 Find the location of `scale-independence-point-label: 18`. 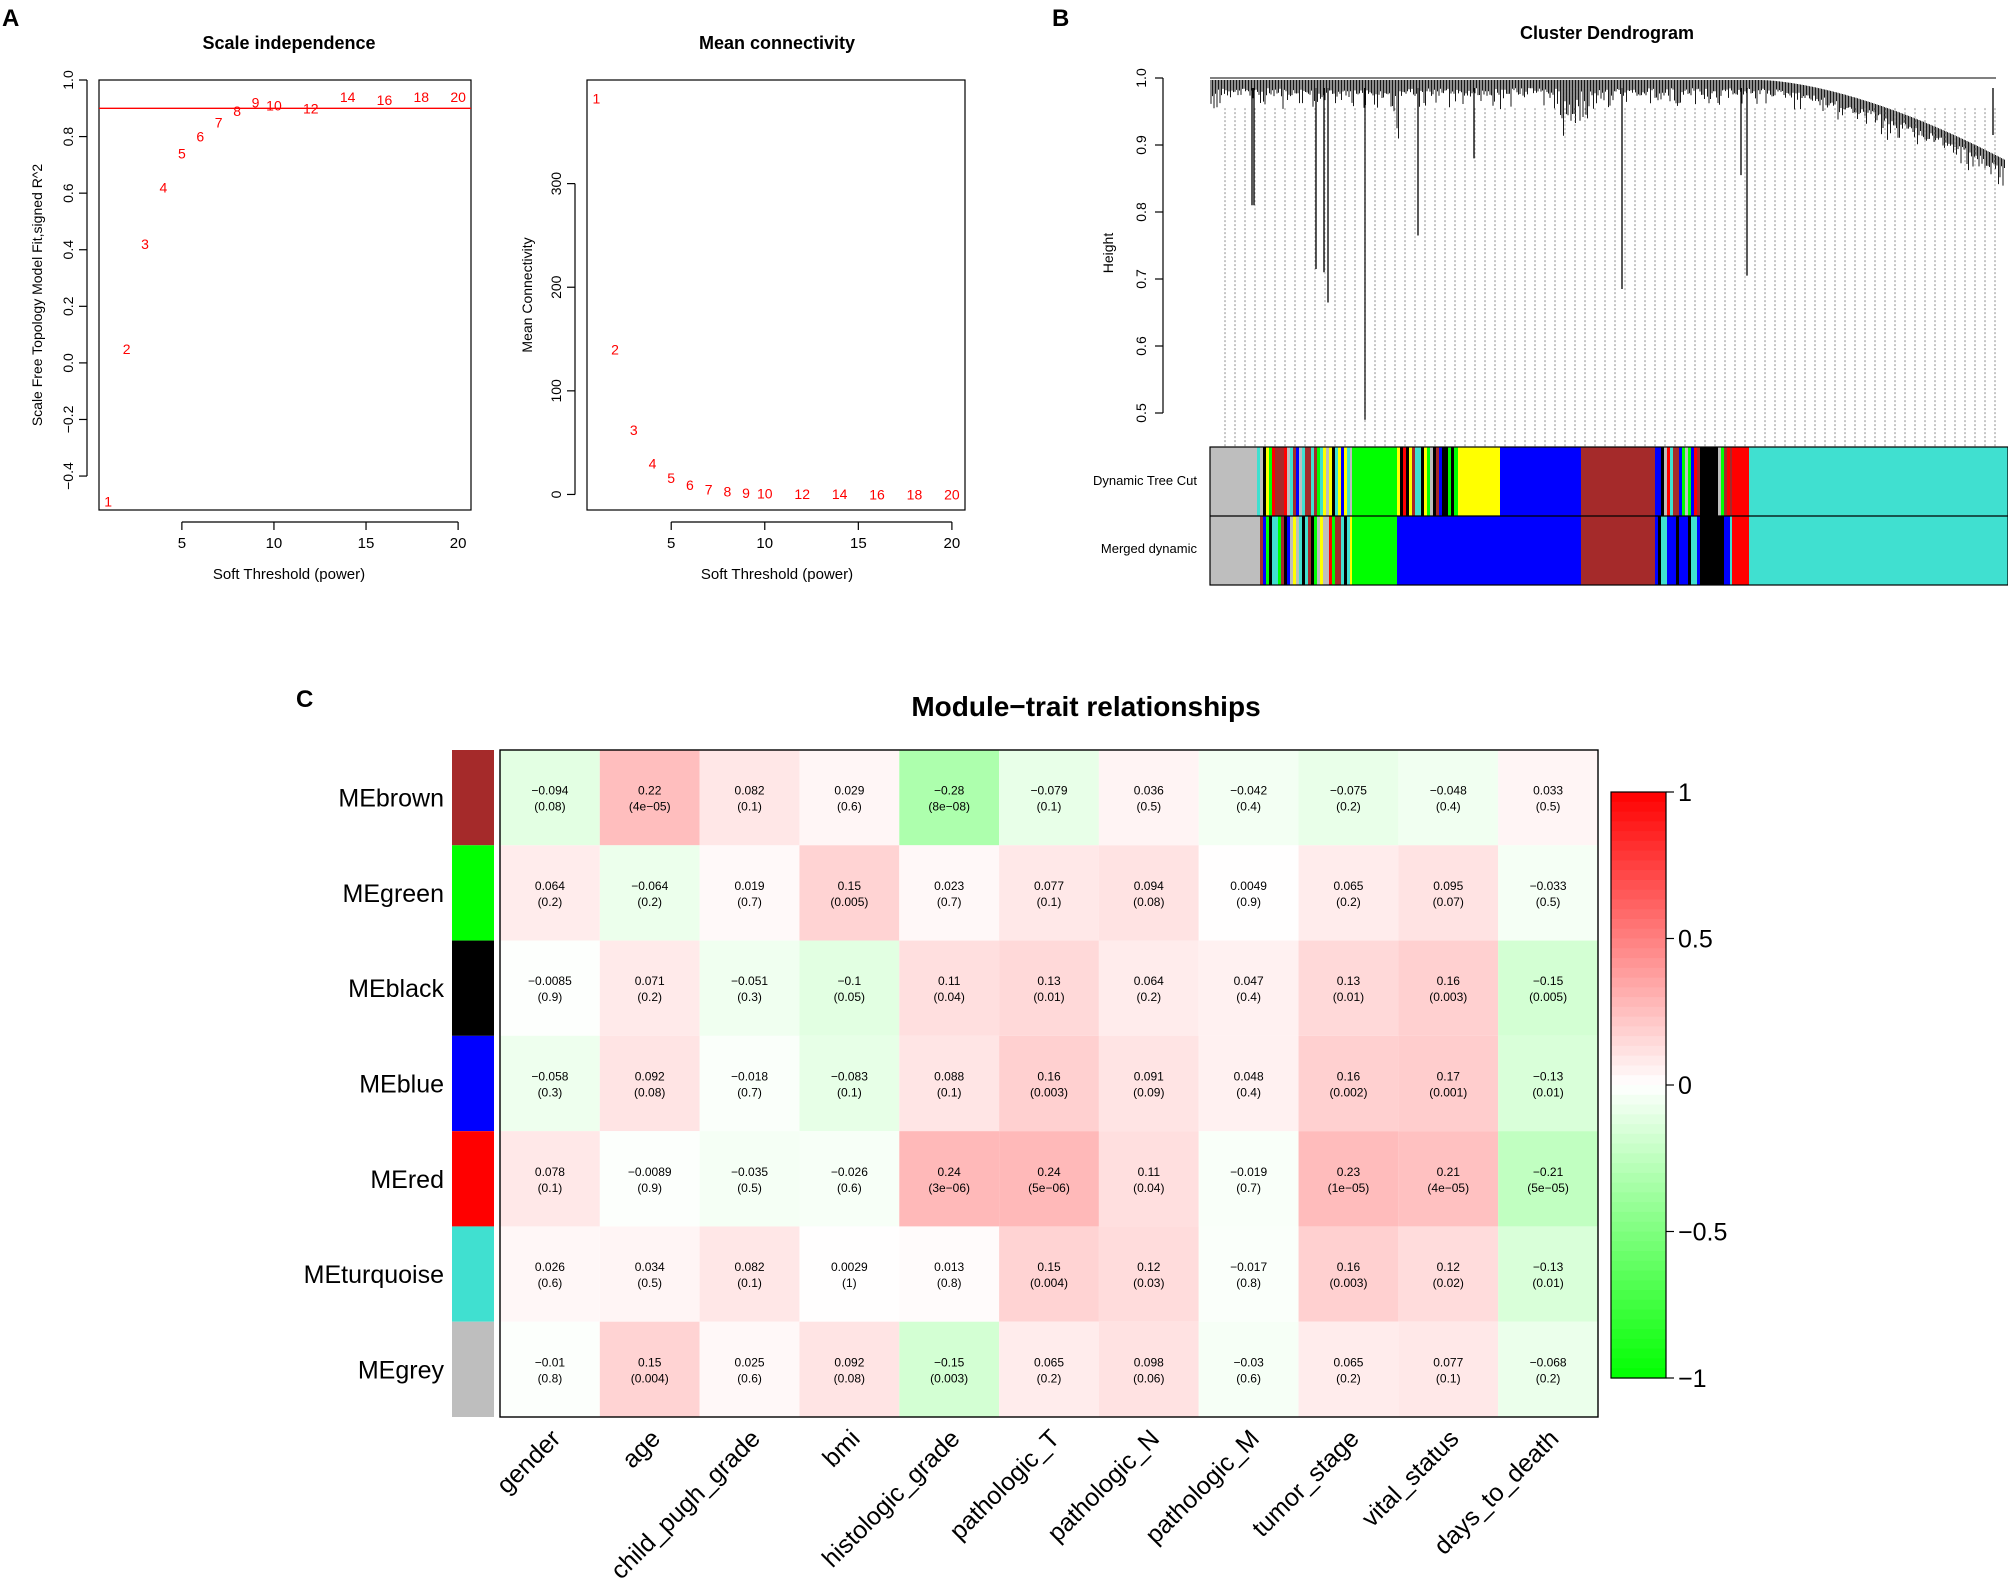

scale-independence-point-label: 18 is located at coordinates (421, 97).